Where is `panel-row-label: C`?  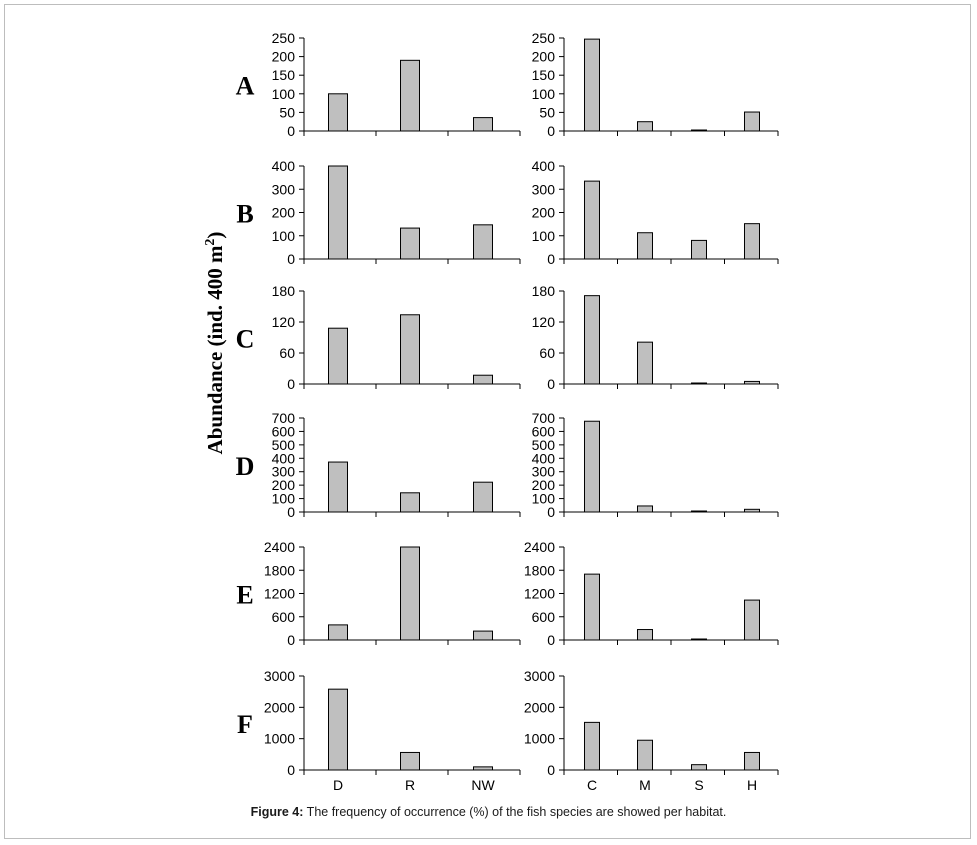
panel-row-label: C is located at coordinates (245, 339).